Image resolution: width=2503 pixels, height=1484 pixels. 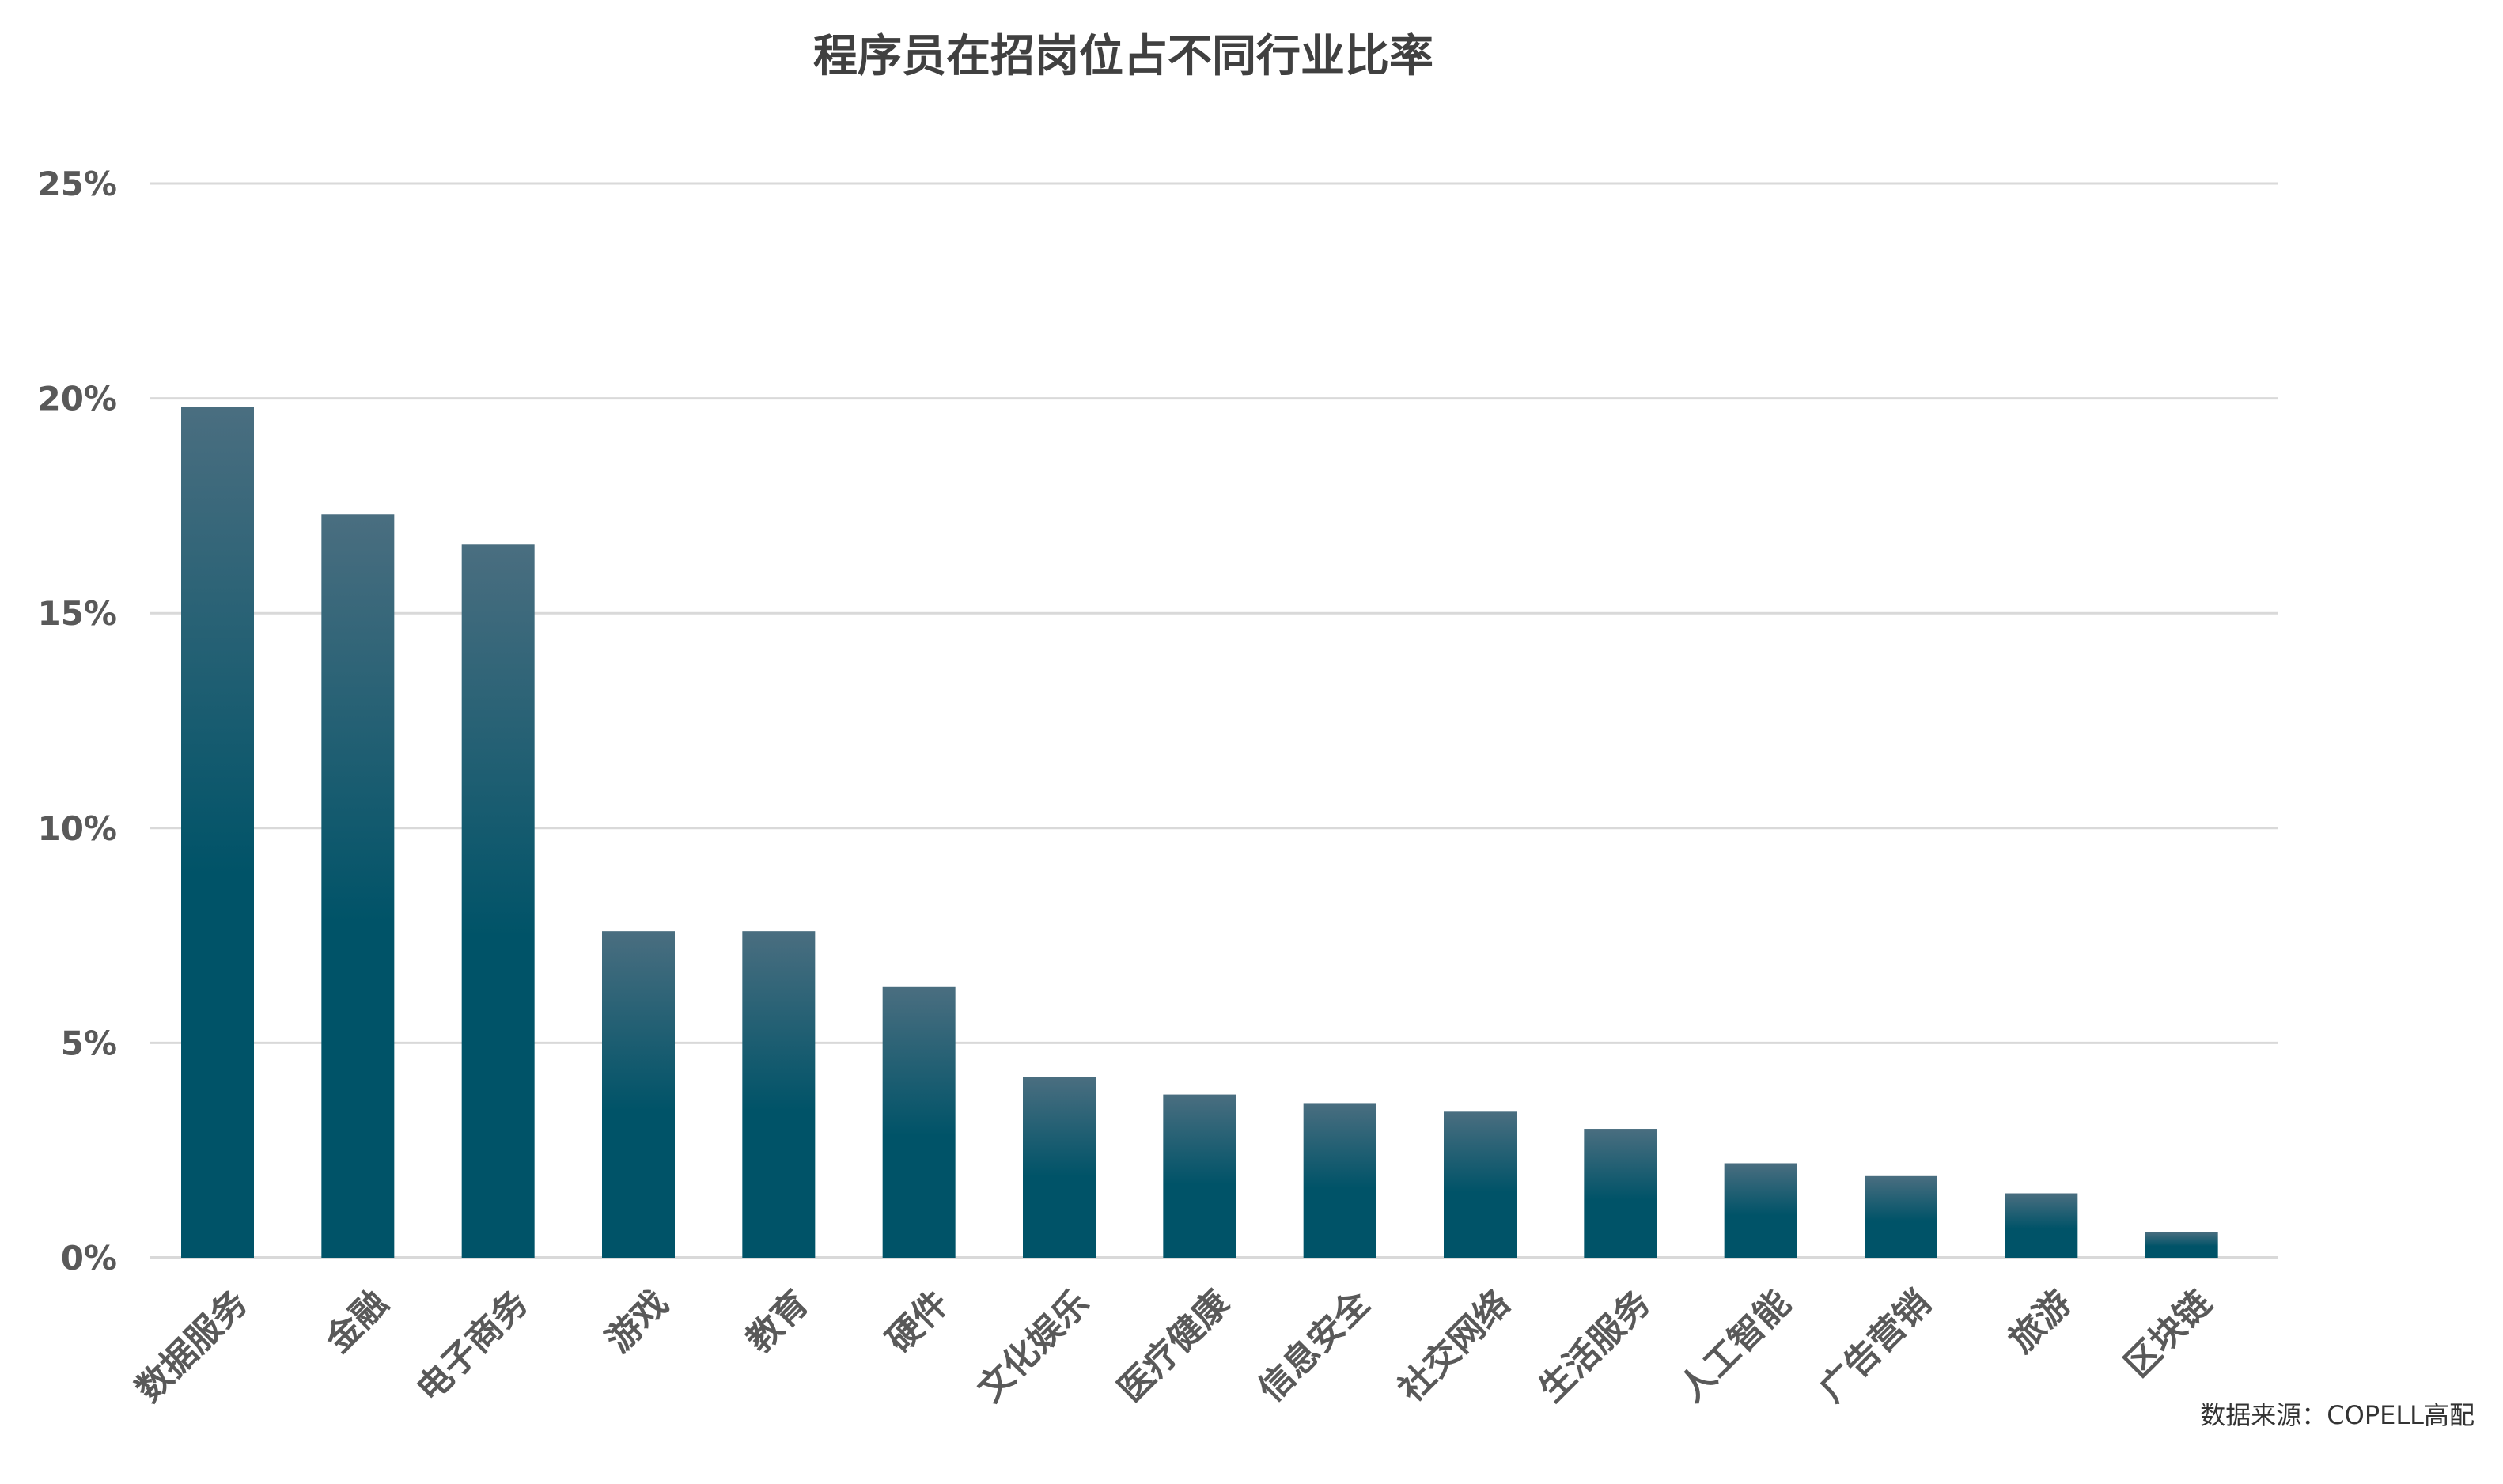 I want to click on y-axis-ticks: 0% 5% 10% 15% 20% 25%, so click(x=77, y=721).